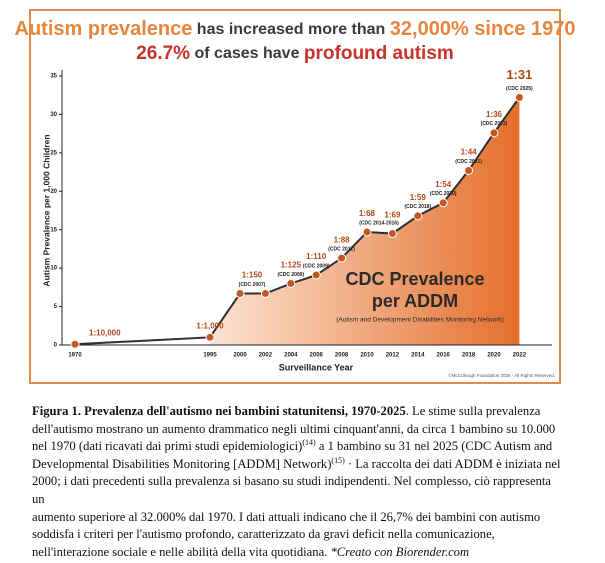 The width and height of the screenshot is (605, 563). What do you see at coordinates (379, 223) in the screenshot?
I see `point-note: (CDC 2014-2016)` at bounding box center [379, 223].